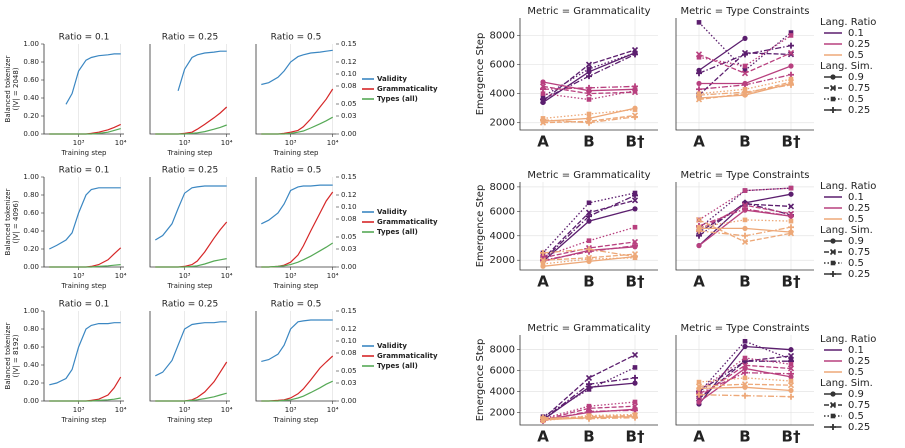 This screenshot has width=905, height=448. What do you see at coordinates (16, 88) in the screenshot?
I see `y-axis-label: (|V| = 2048)` at bounding box center [16, 88].